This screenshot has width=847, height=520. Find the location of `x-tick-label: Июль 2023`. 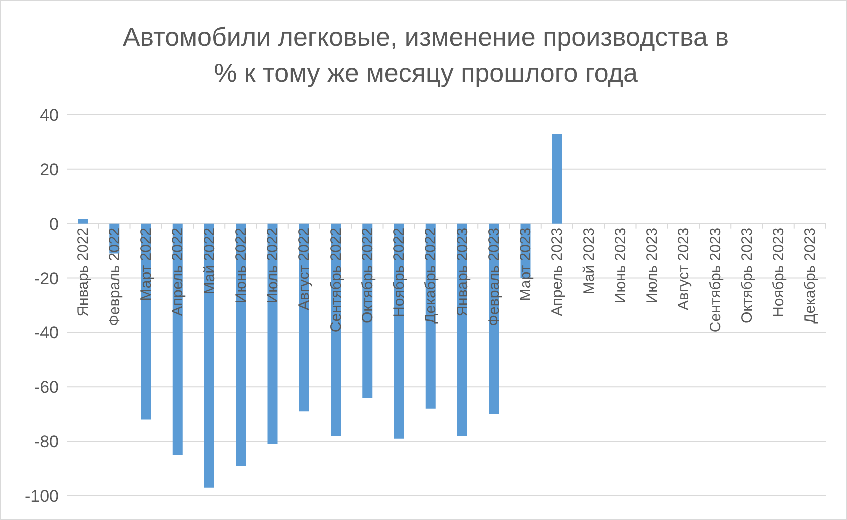

x-tick-label: Июль 2023 is located at coordinates (653, 266).